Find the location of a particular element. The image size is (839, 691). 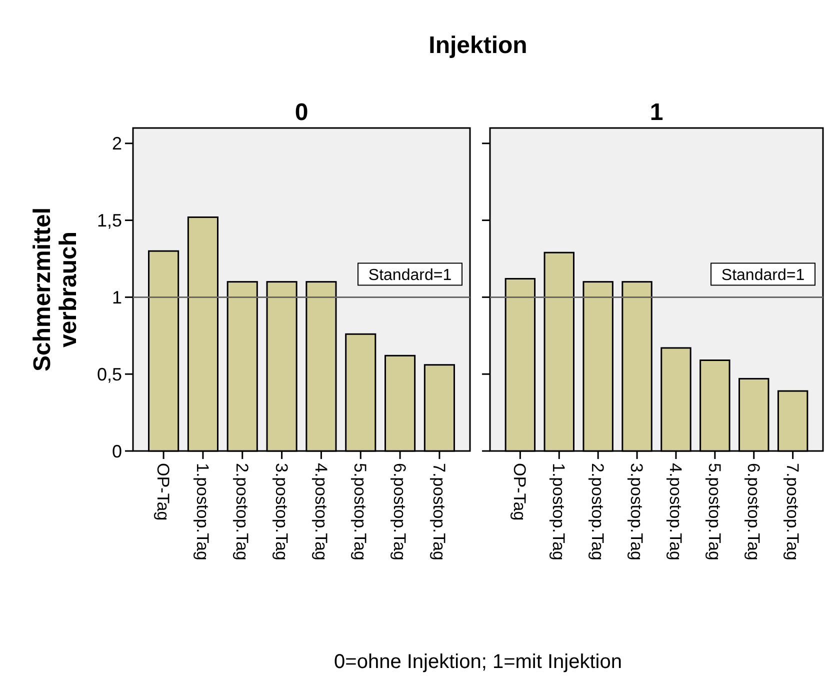

chart-subtitle: 1 is located at coordinates (657, 112).